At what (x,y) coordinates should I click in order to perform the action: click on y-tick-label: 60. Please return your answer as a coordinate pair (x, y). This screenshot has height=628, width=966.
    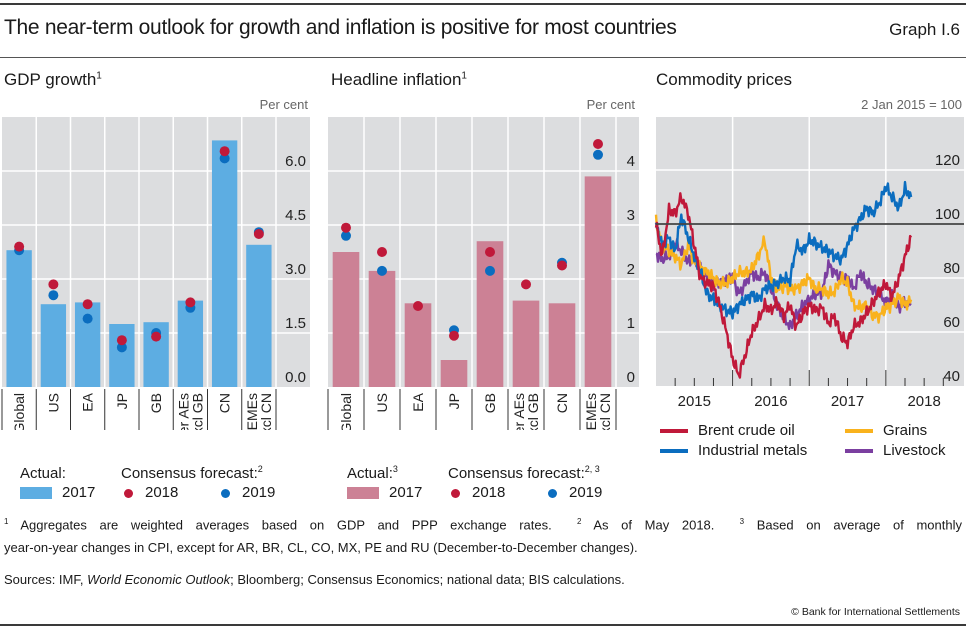
    Looking at the image, I should click on (951, 322).